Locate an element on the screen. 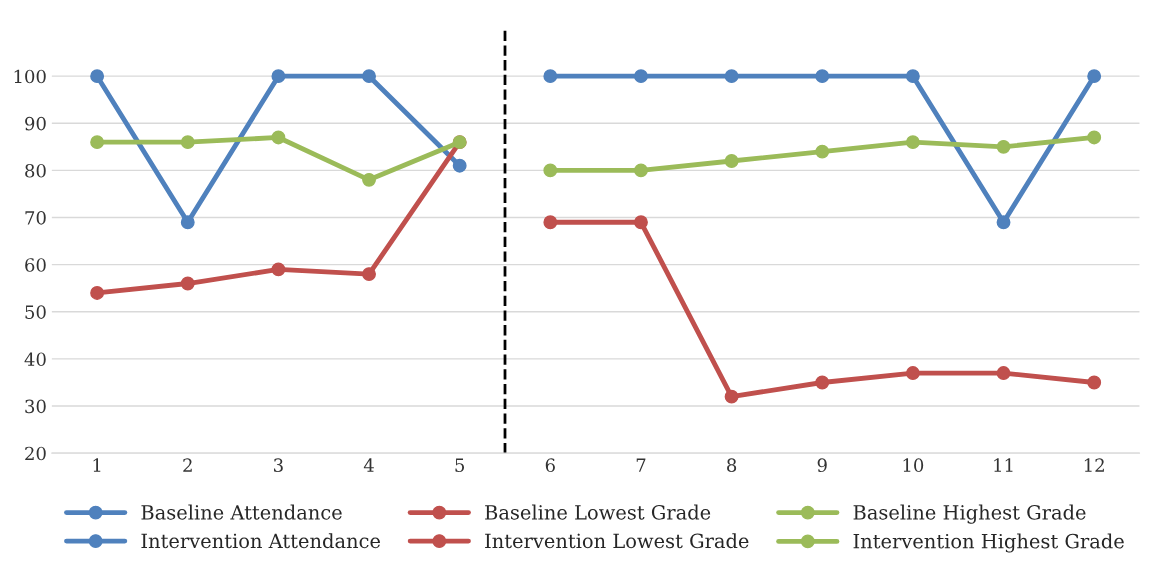  x-tick-label: 9 is located at coordinates (822, 465).